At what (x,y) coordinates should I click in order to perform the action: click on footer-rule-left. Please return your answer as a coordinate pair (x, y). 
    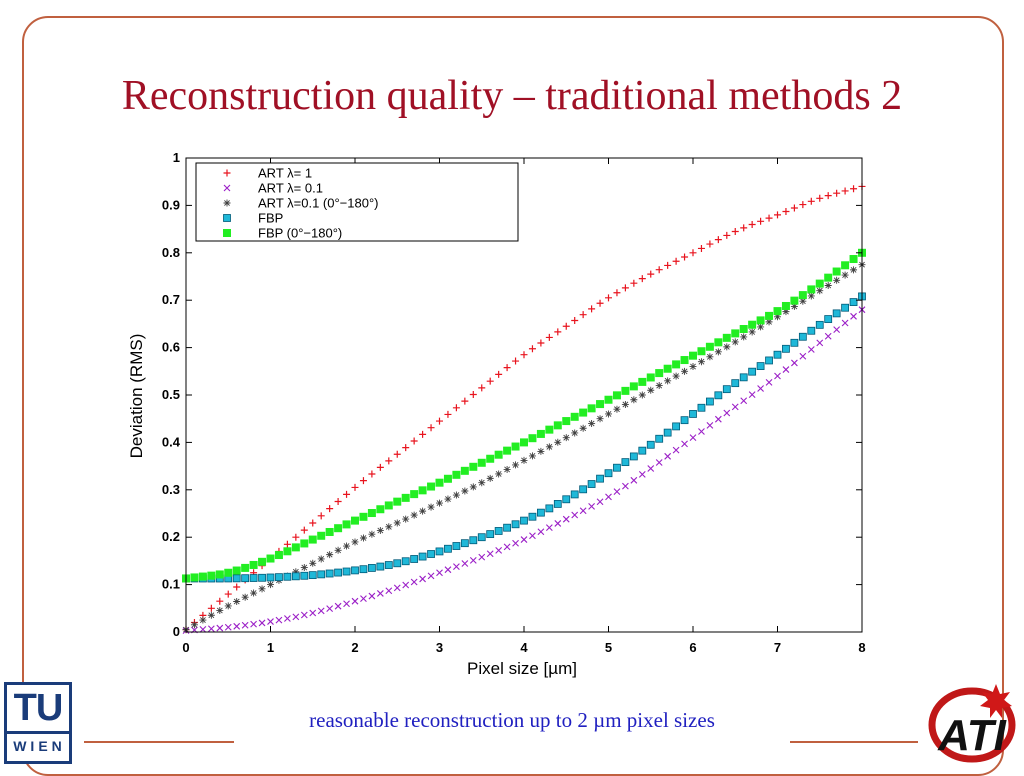
    Looking at the image, I should click on (159, 742).